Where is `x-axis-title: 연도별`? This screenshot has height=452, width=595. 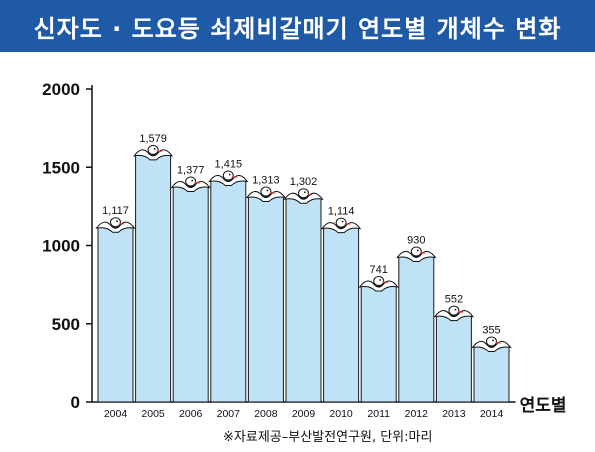
x-axis-title: 연도별 is located at coordinates (543, 406).